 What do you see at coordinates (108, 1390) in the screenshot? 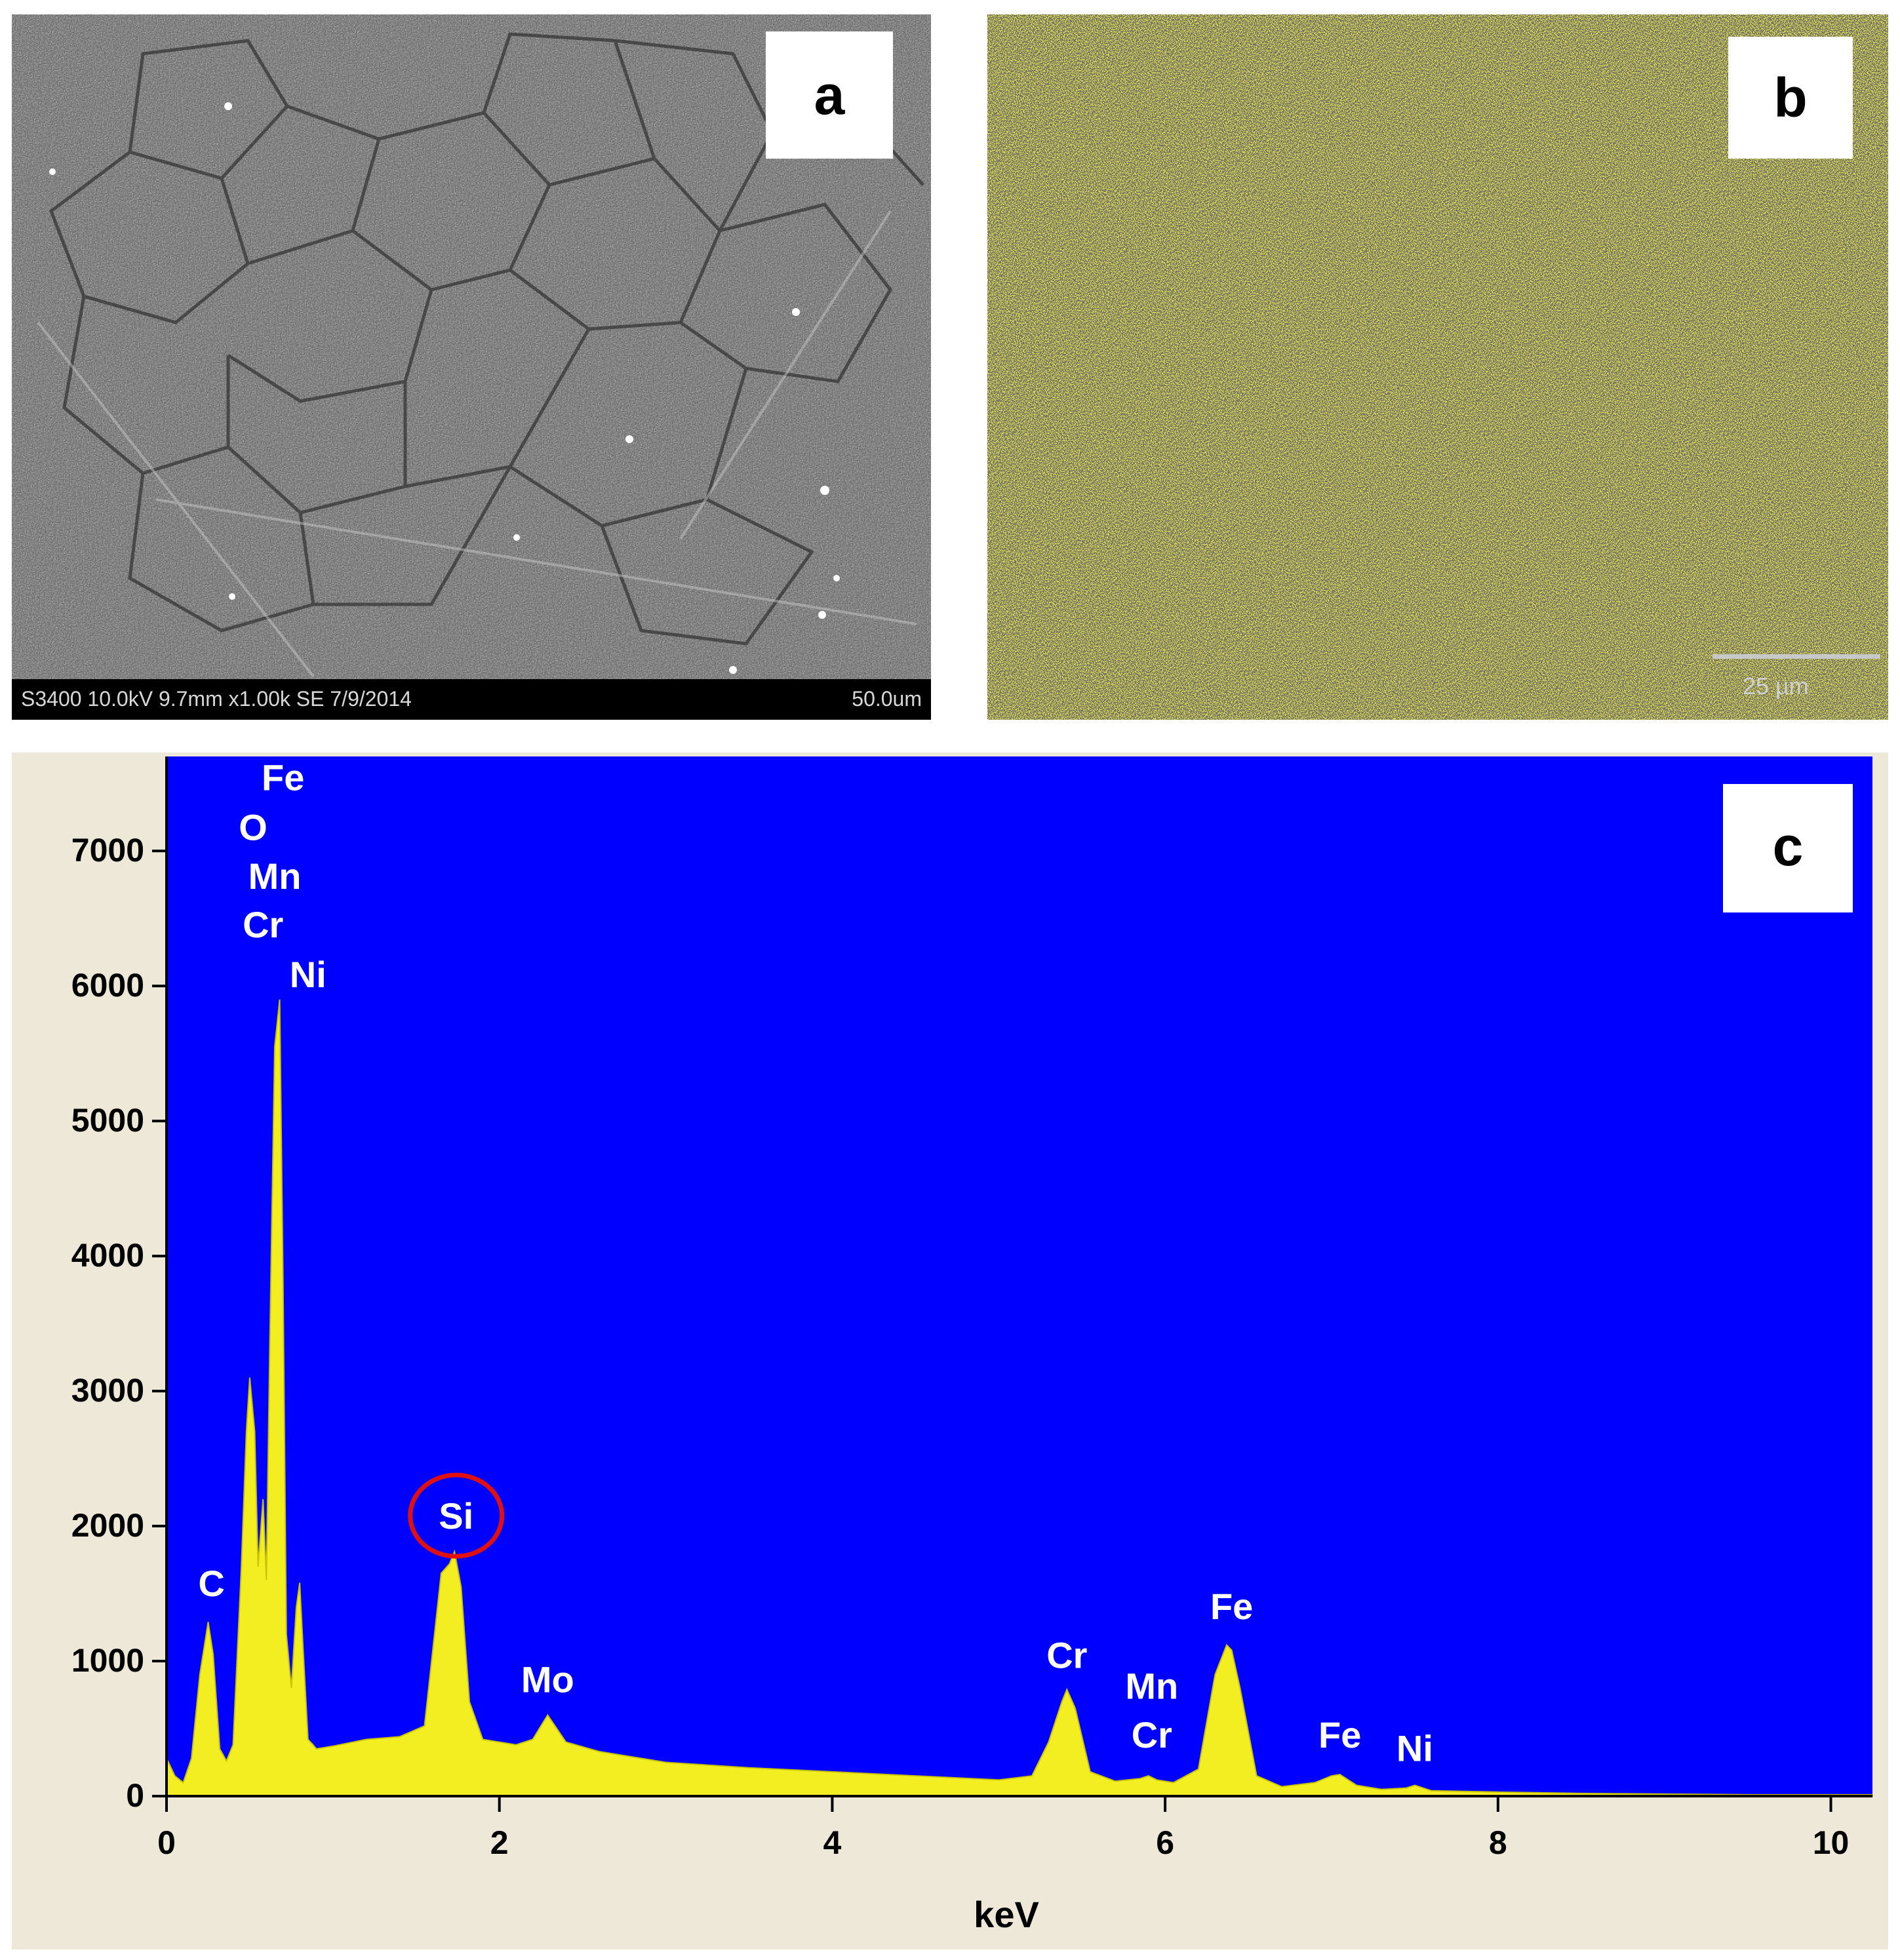
I see `y-tick-label: 3000` at bounding box center [108, 1390].